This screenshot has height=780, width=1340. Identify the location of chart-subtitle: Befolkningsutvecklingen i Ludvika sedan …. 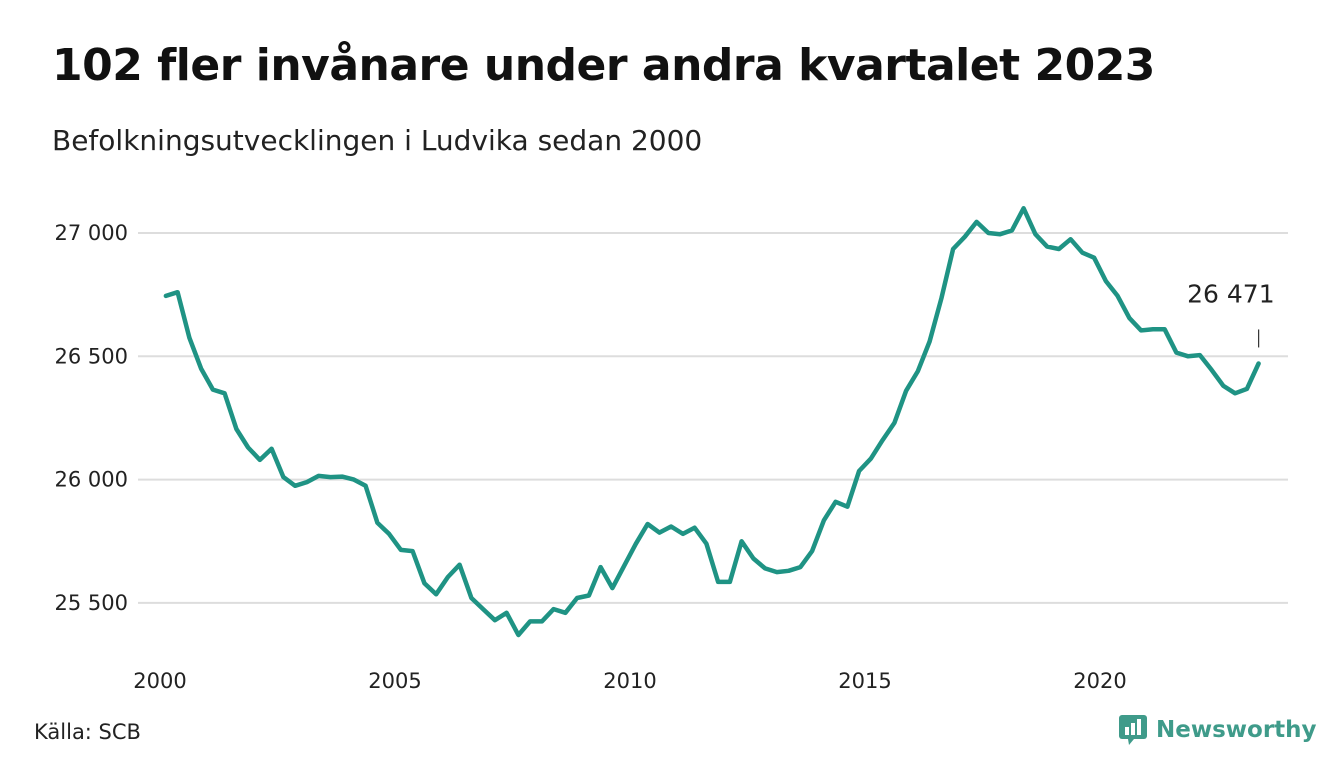
(377, 140).